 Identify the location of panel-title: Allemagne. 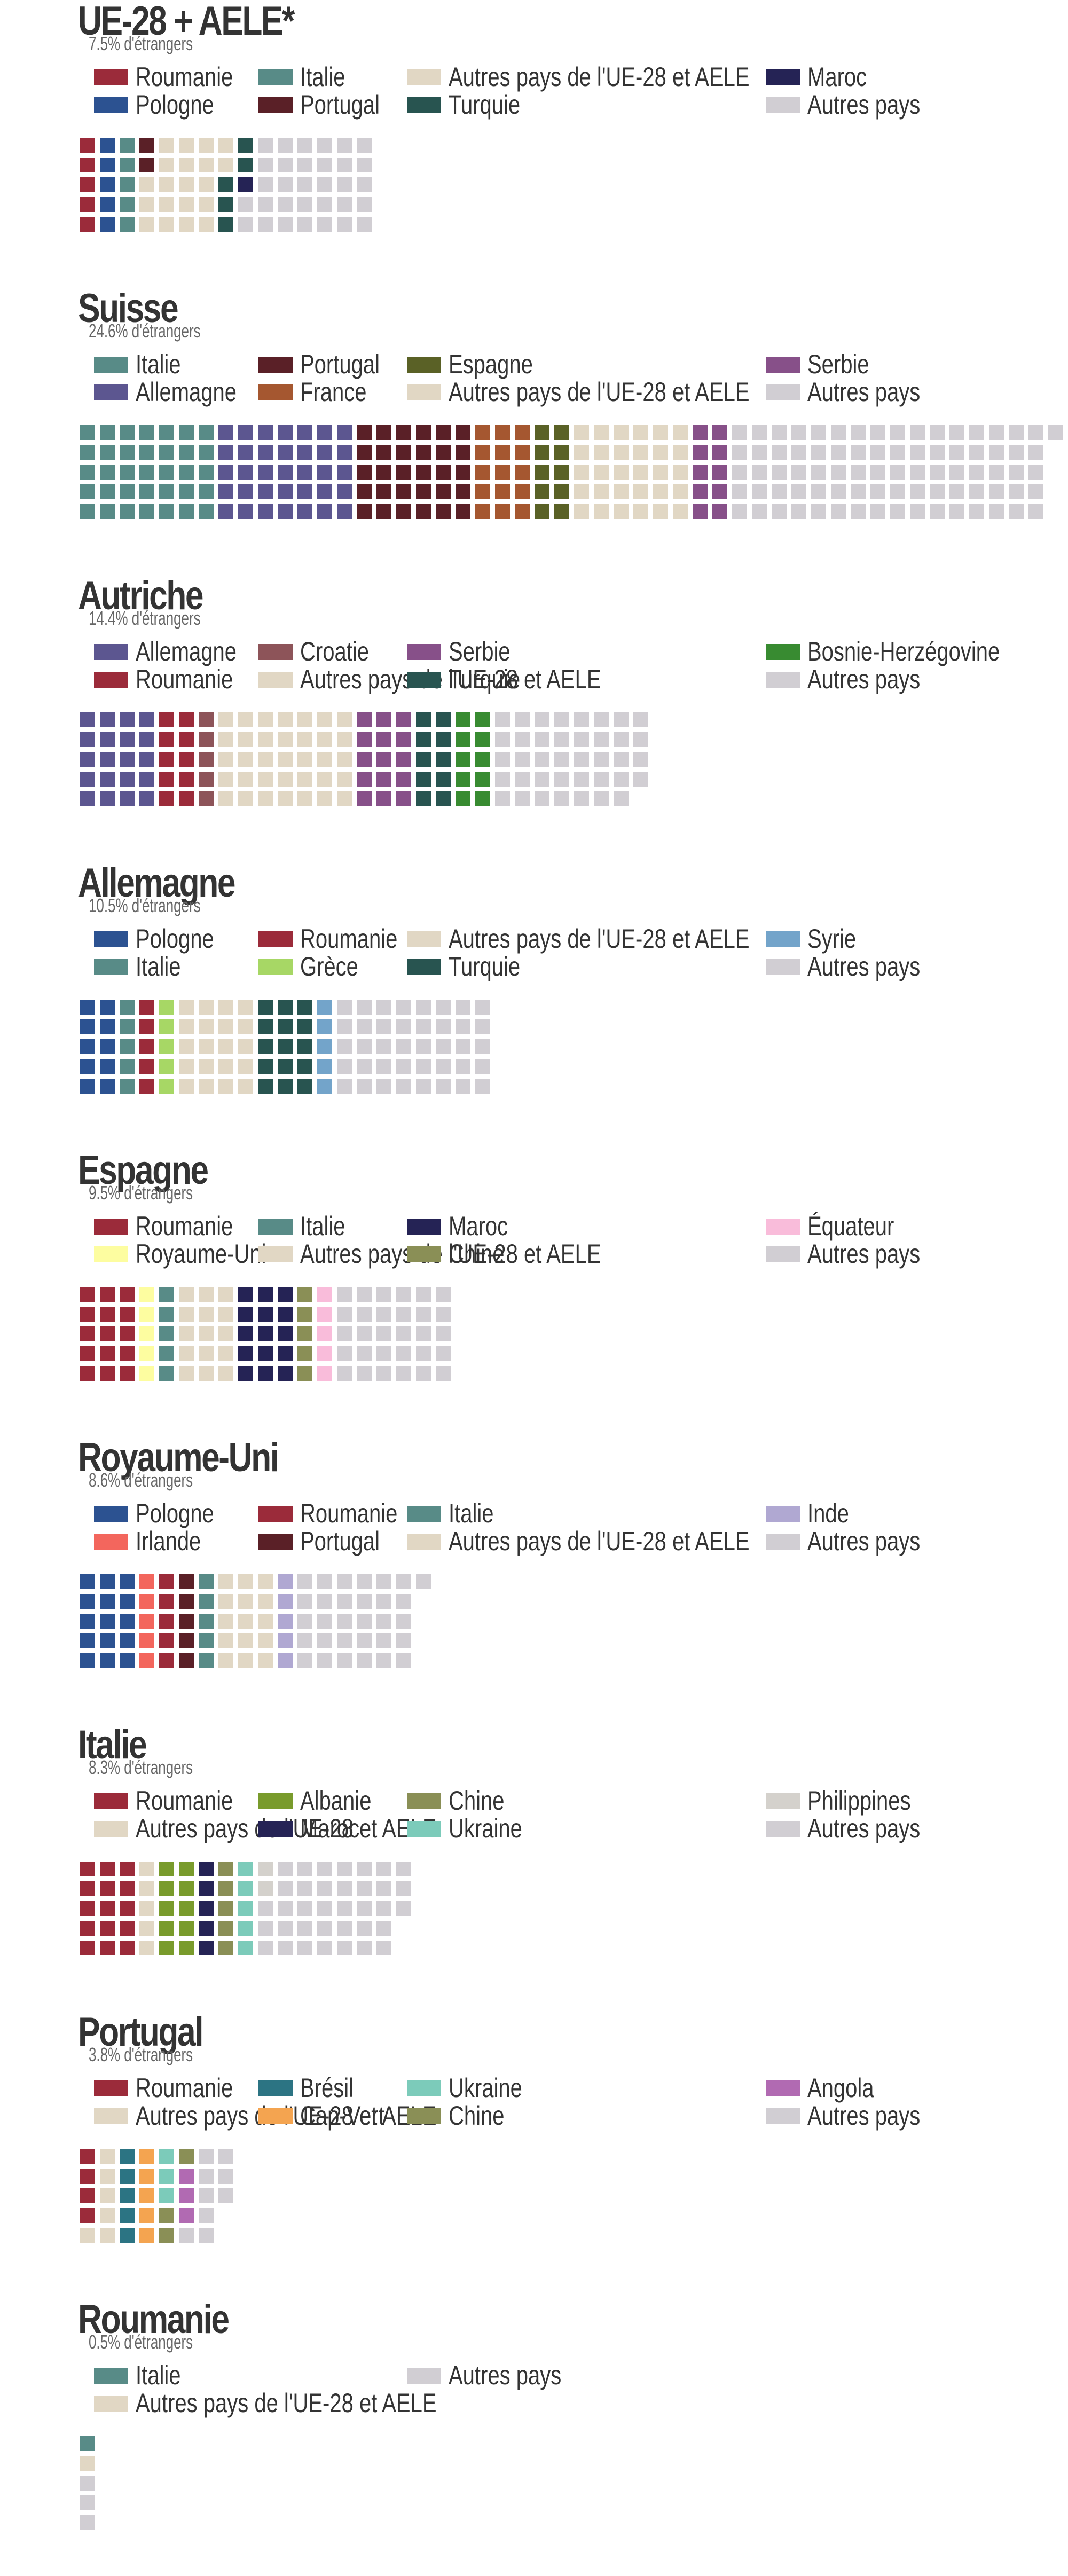
(156, 883).